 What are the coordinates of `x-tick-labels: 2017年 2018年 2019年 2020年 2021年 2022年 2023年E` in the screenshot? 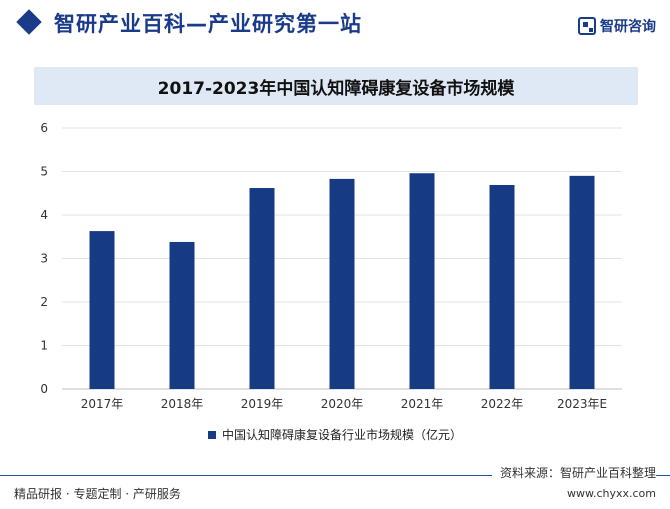 It's located at (344, 403).